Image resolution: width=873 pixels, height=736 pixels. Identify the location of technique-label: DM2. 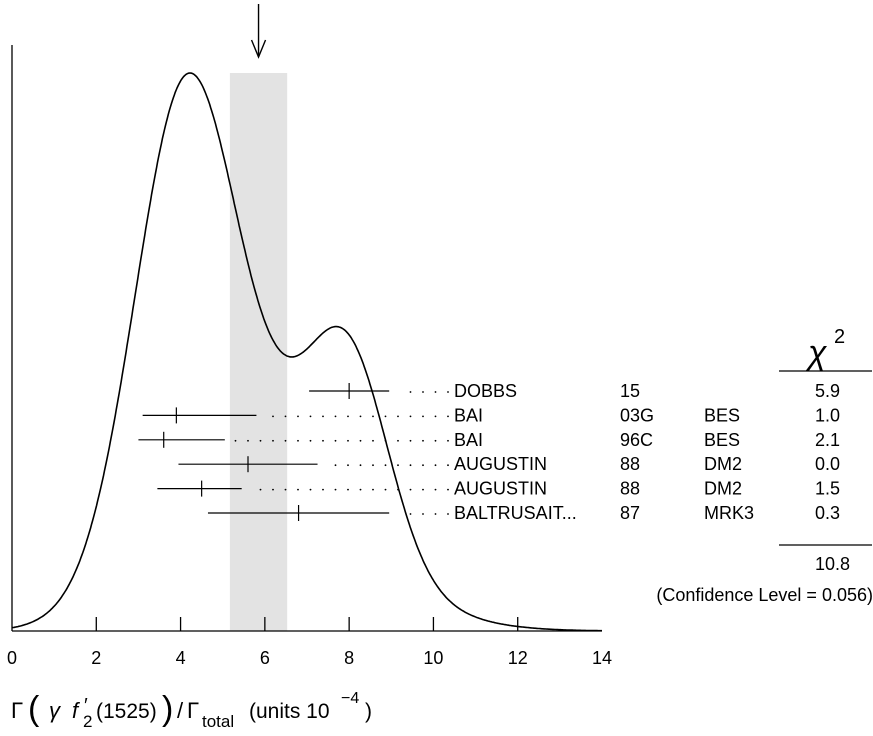
(723, 464).